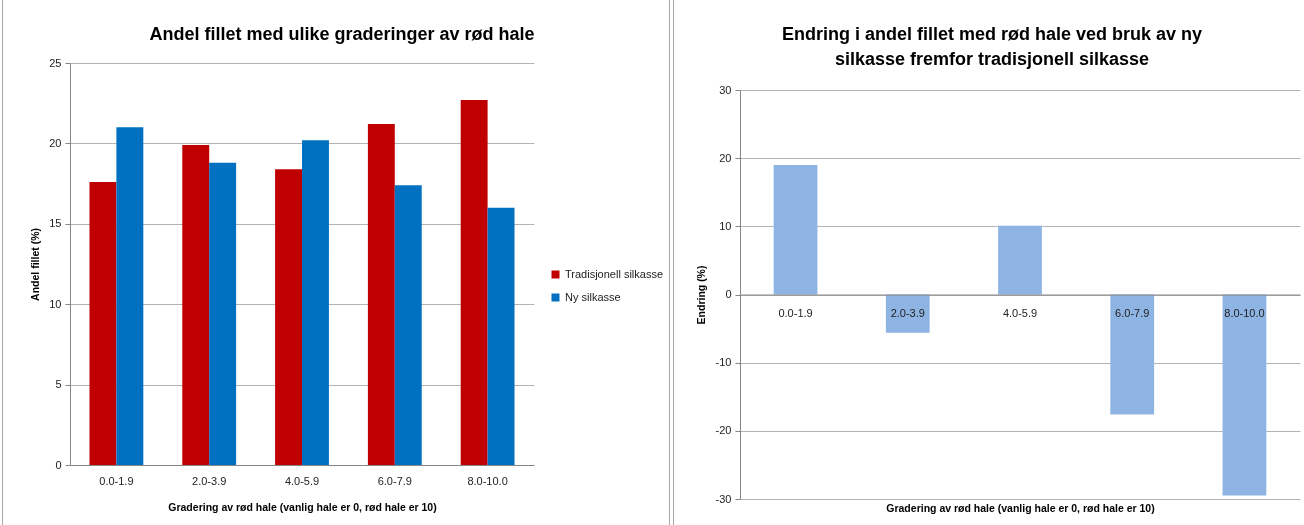 The width and height of the screenshot is (1304, 525). I want to click on y-axis-title: Endring (%), so click(700, 295).